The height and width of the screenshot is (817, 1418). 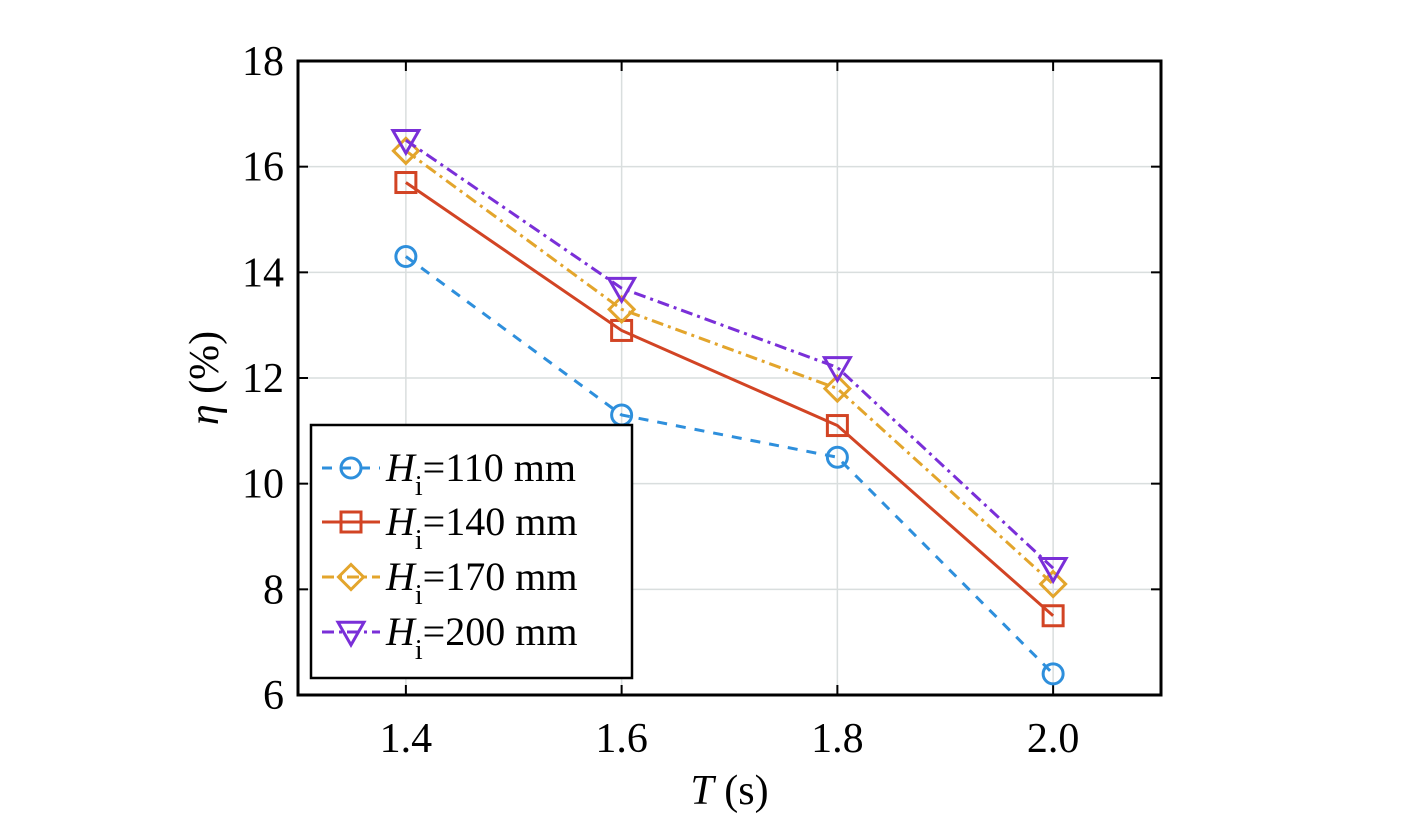 What do you see at coordinates (1053, 739) in the screenshot?
I see `x-tick-label: 2.0` at bounding box center [1053, 739].